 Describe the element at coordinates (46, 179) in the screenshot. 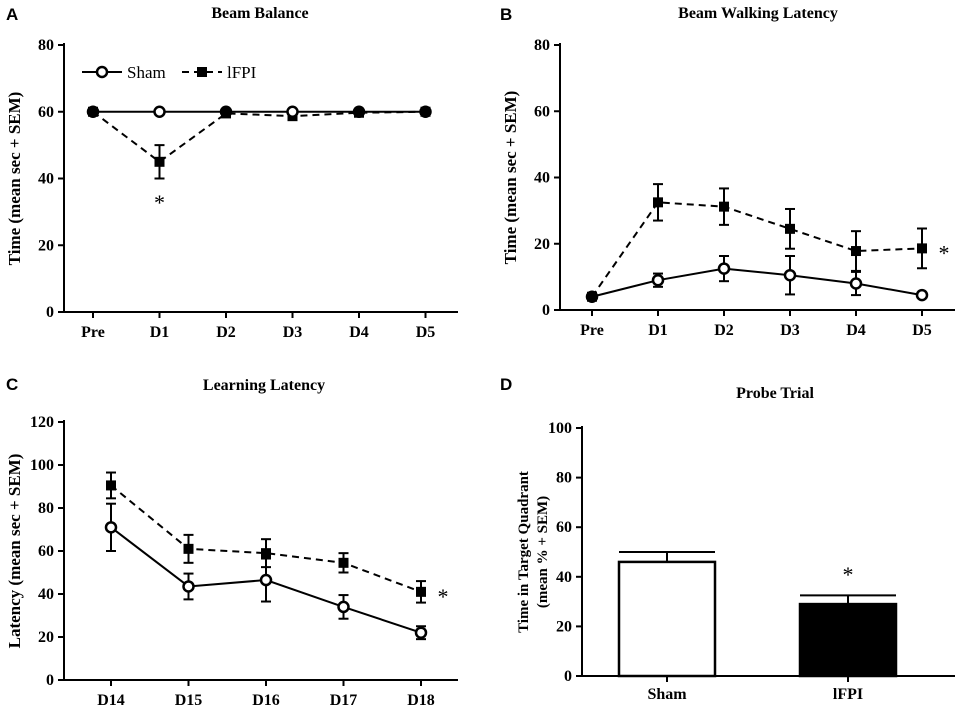

I see `y-tick-label-beam-balance-40: 40` at that location.